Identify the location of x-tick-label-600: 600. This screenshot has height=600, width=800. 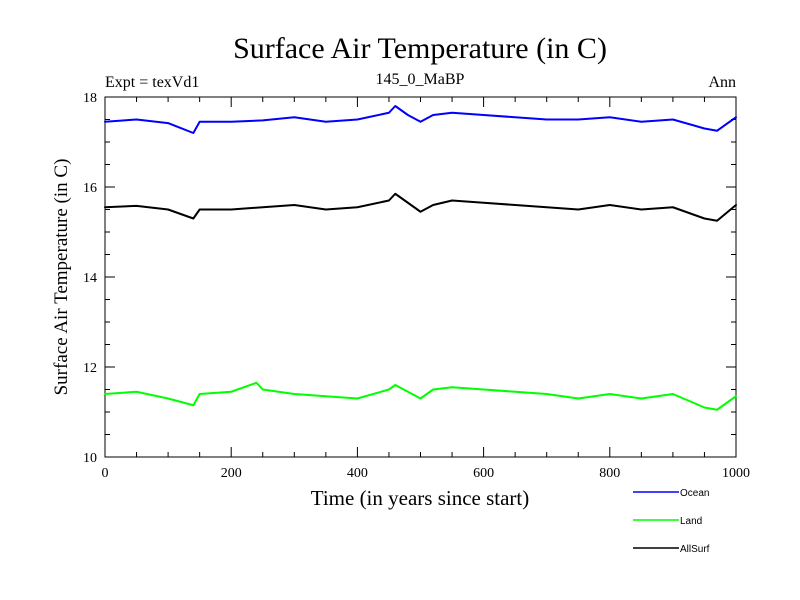
(483, 473).